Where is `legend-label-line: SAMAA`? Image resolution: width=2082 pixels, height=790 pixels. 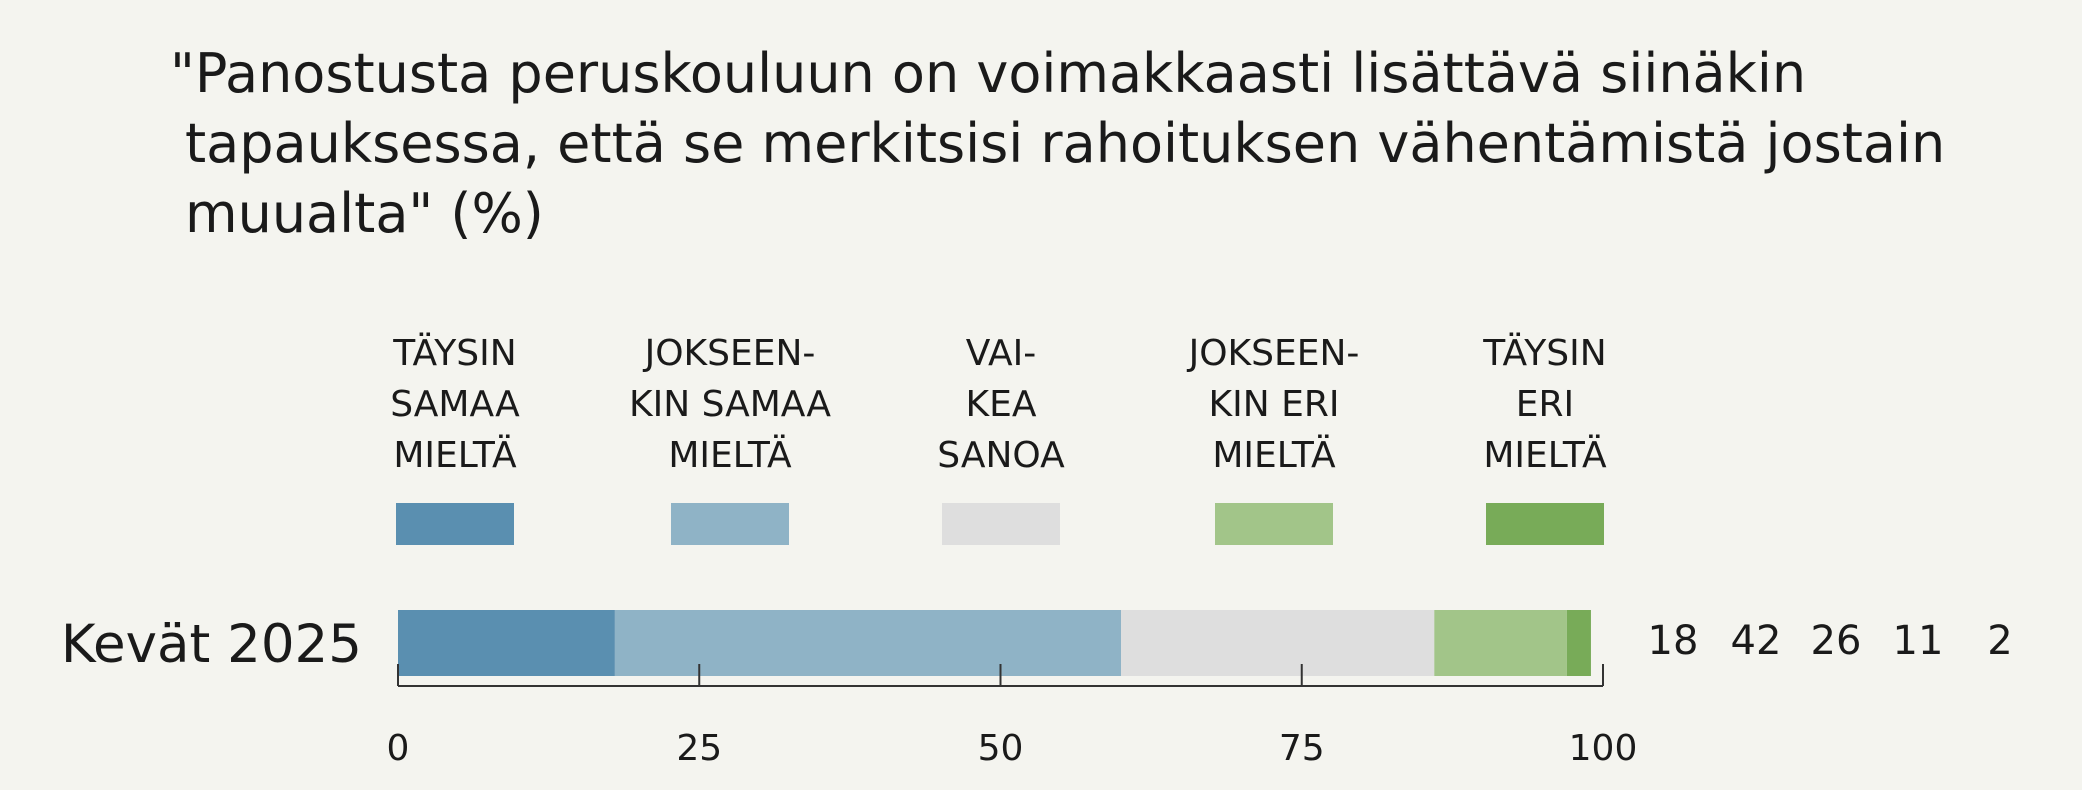
legend-label-line: SAMAA is located at coordinates (455, 404).